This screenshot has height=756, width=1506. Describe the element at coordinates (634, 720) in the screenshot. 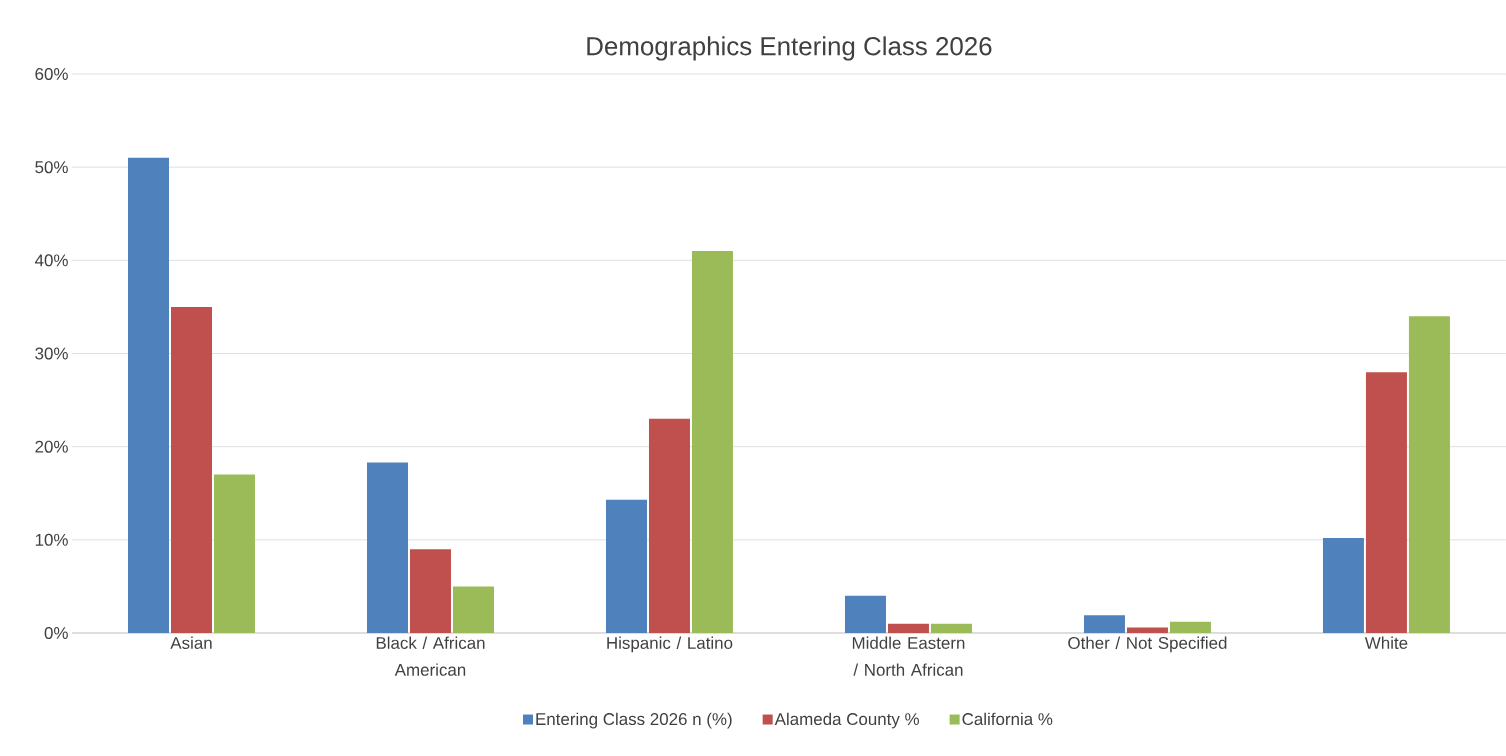

I see `legend-label: Entering Class 2026 n (%)` at that location.